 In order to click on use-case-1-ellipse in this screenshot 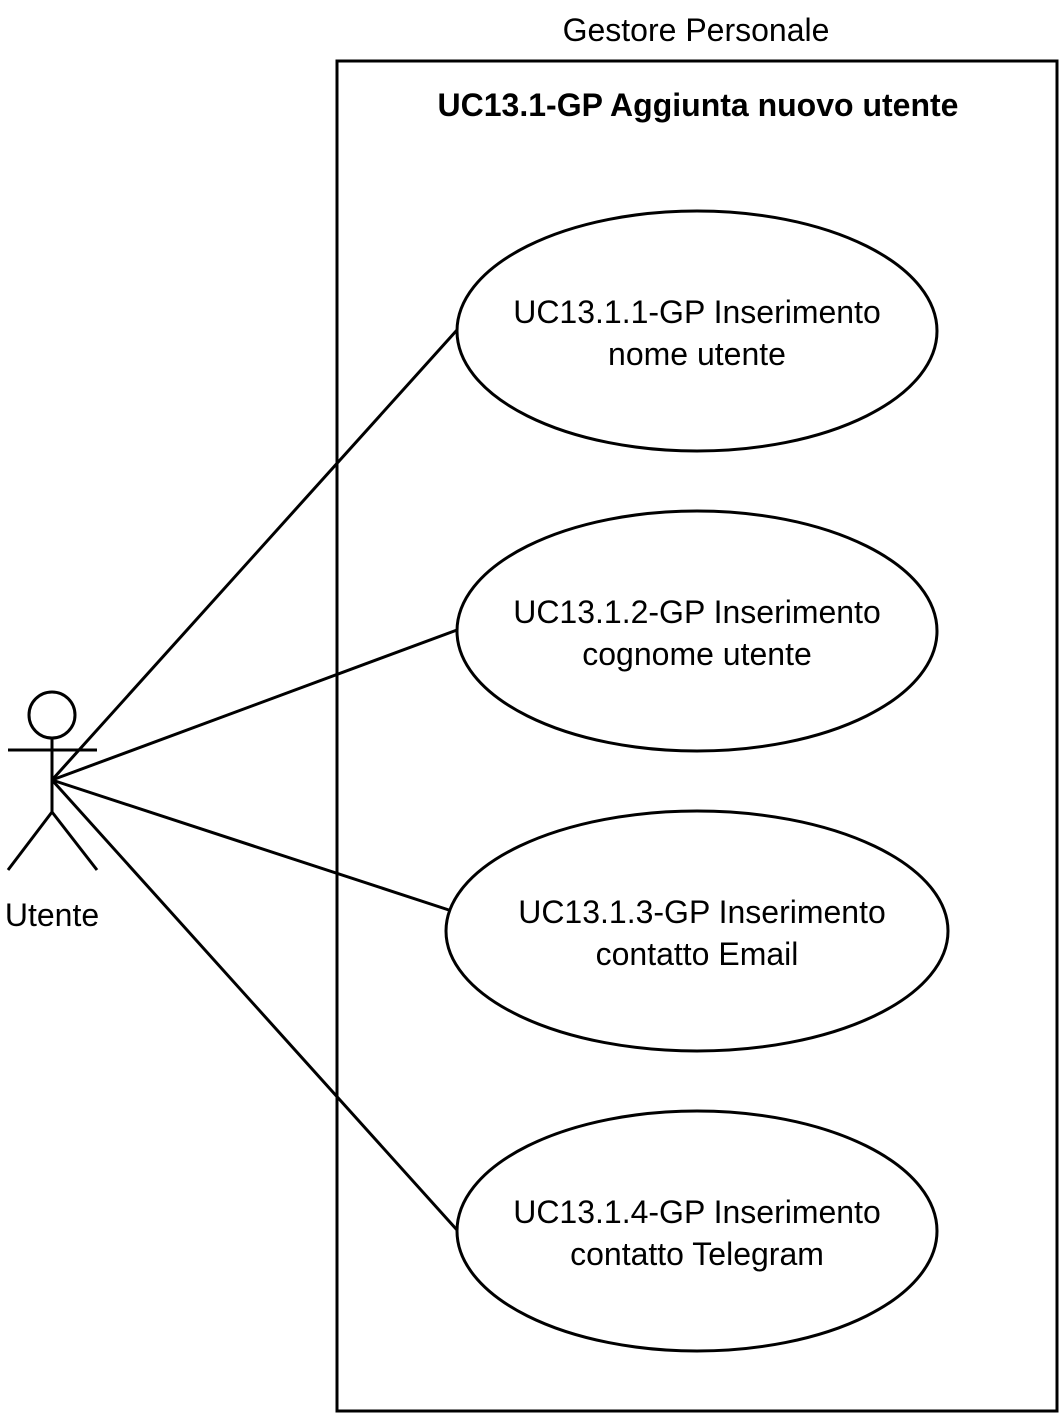, I will do `click(697, 331)`.